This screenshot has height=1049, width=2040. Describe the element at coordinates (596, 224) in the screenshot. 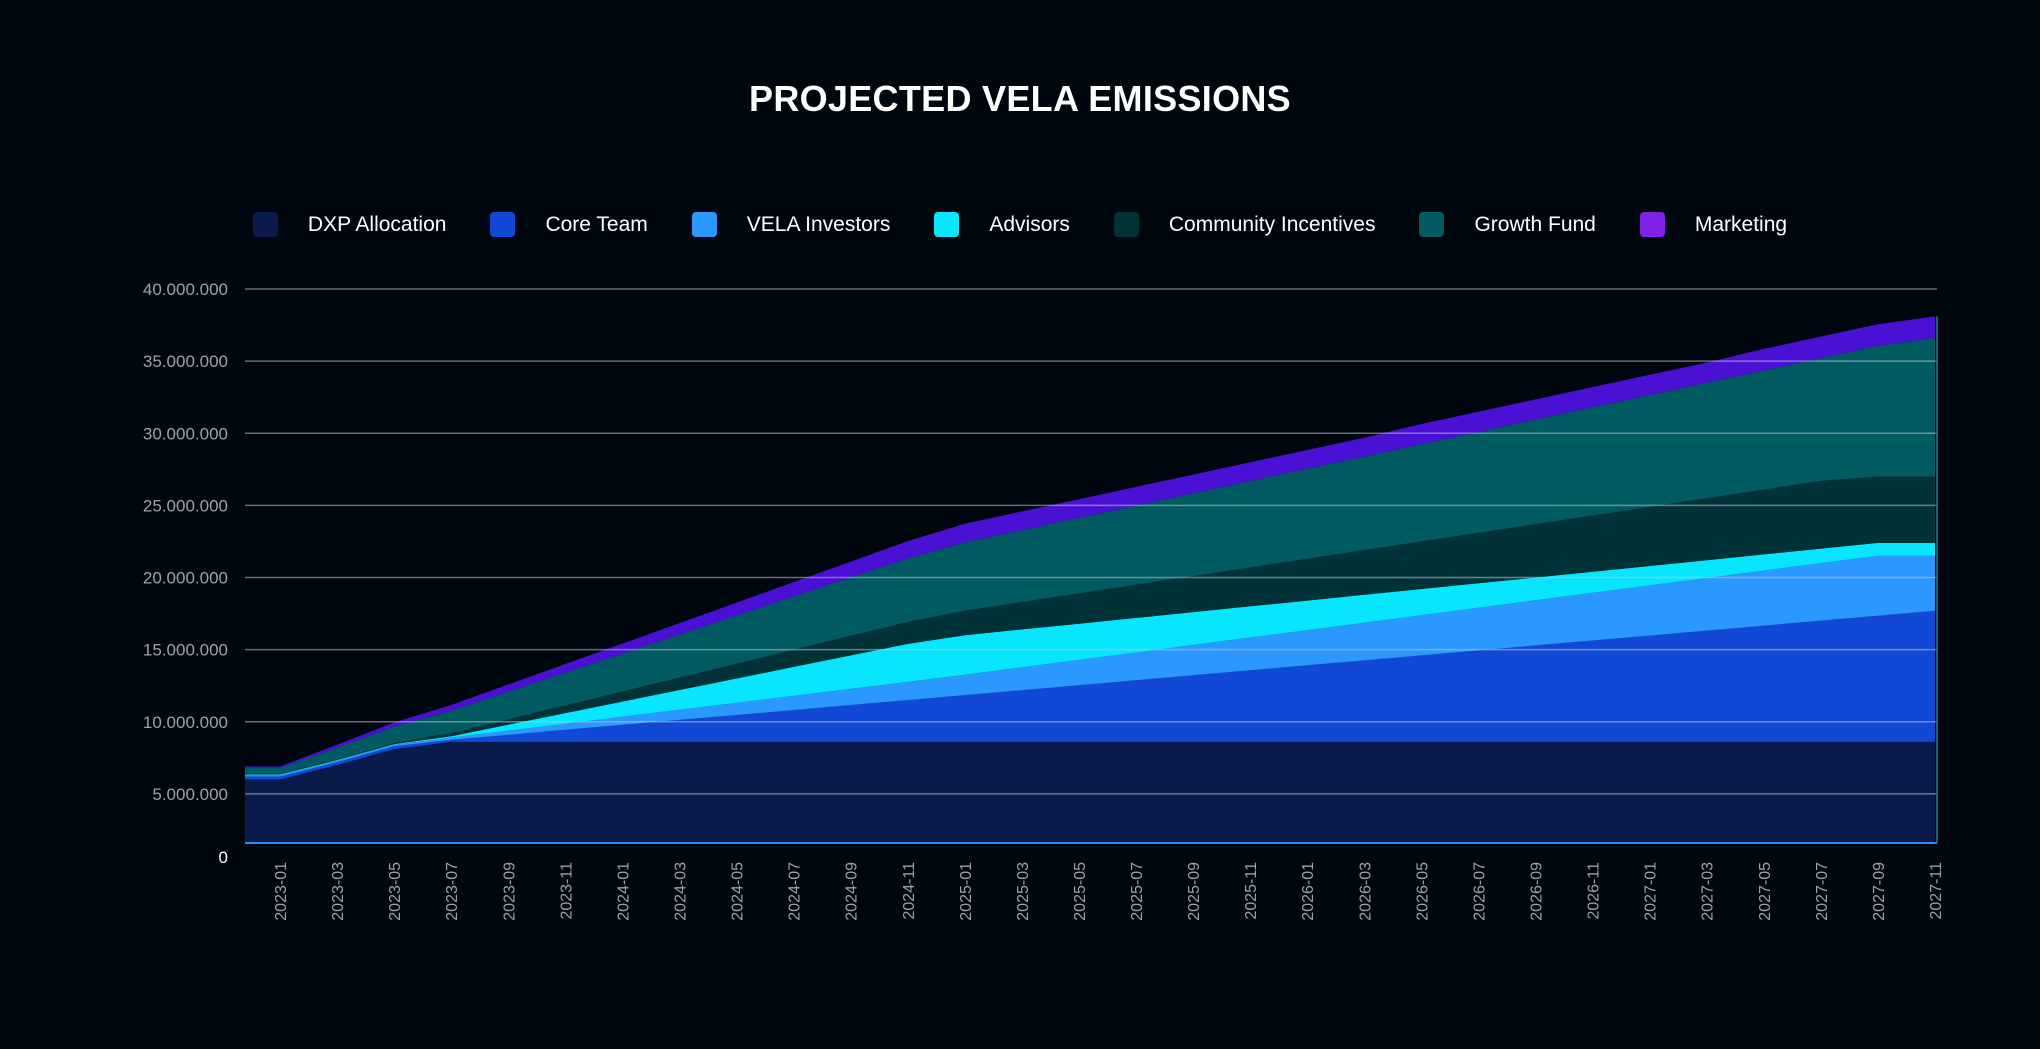

I see `legend-label: Core Team` at that location.